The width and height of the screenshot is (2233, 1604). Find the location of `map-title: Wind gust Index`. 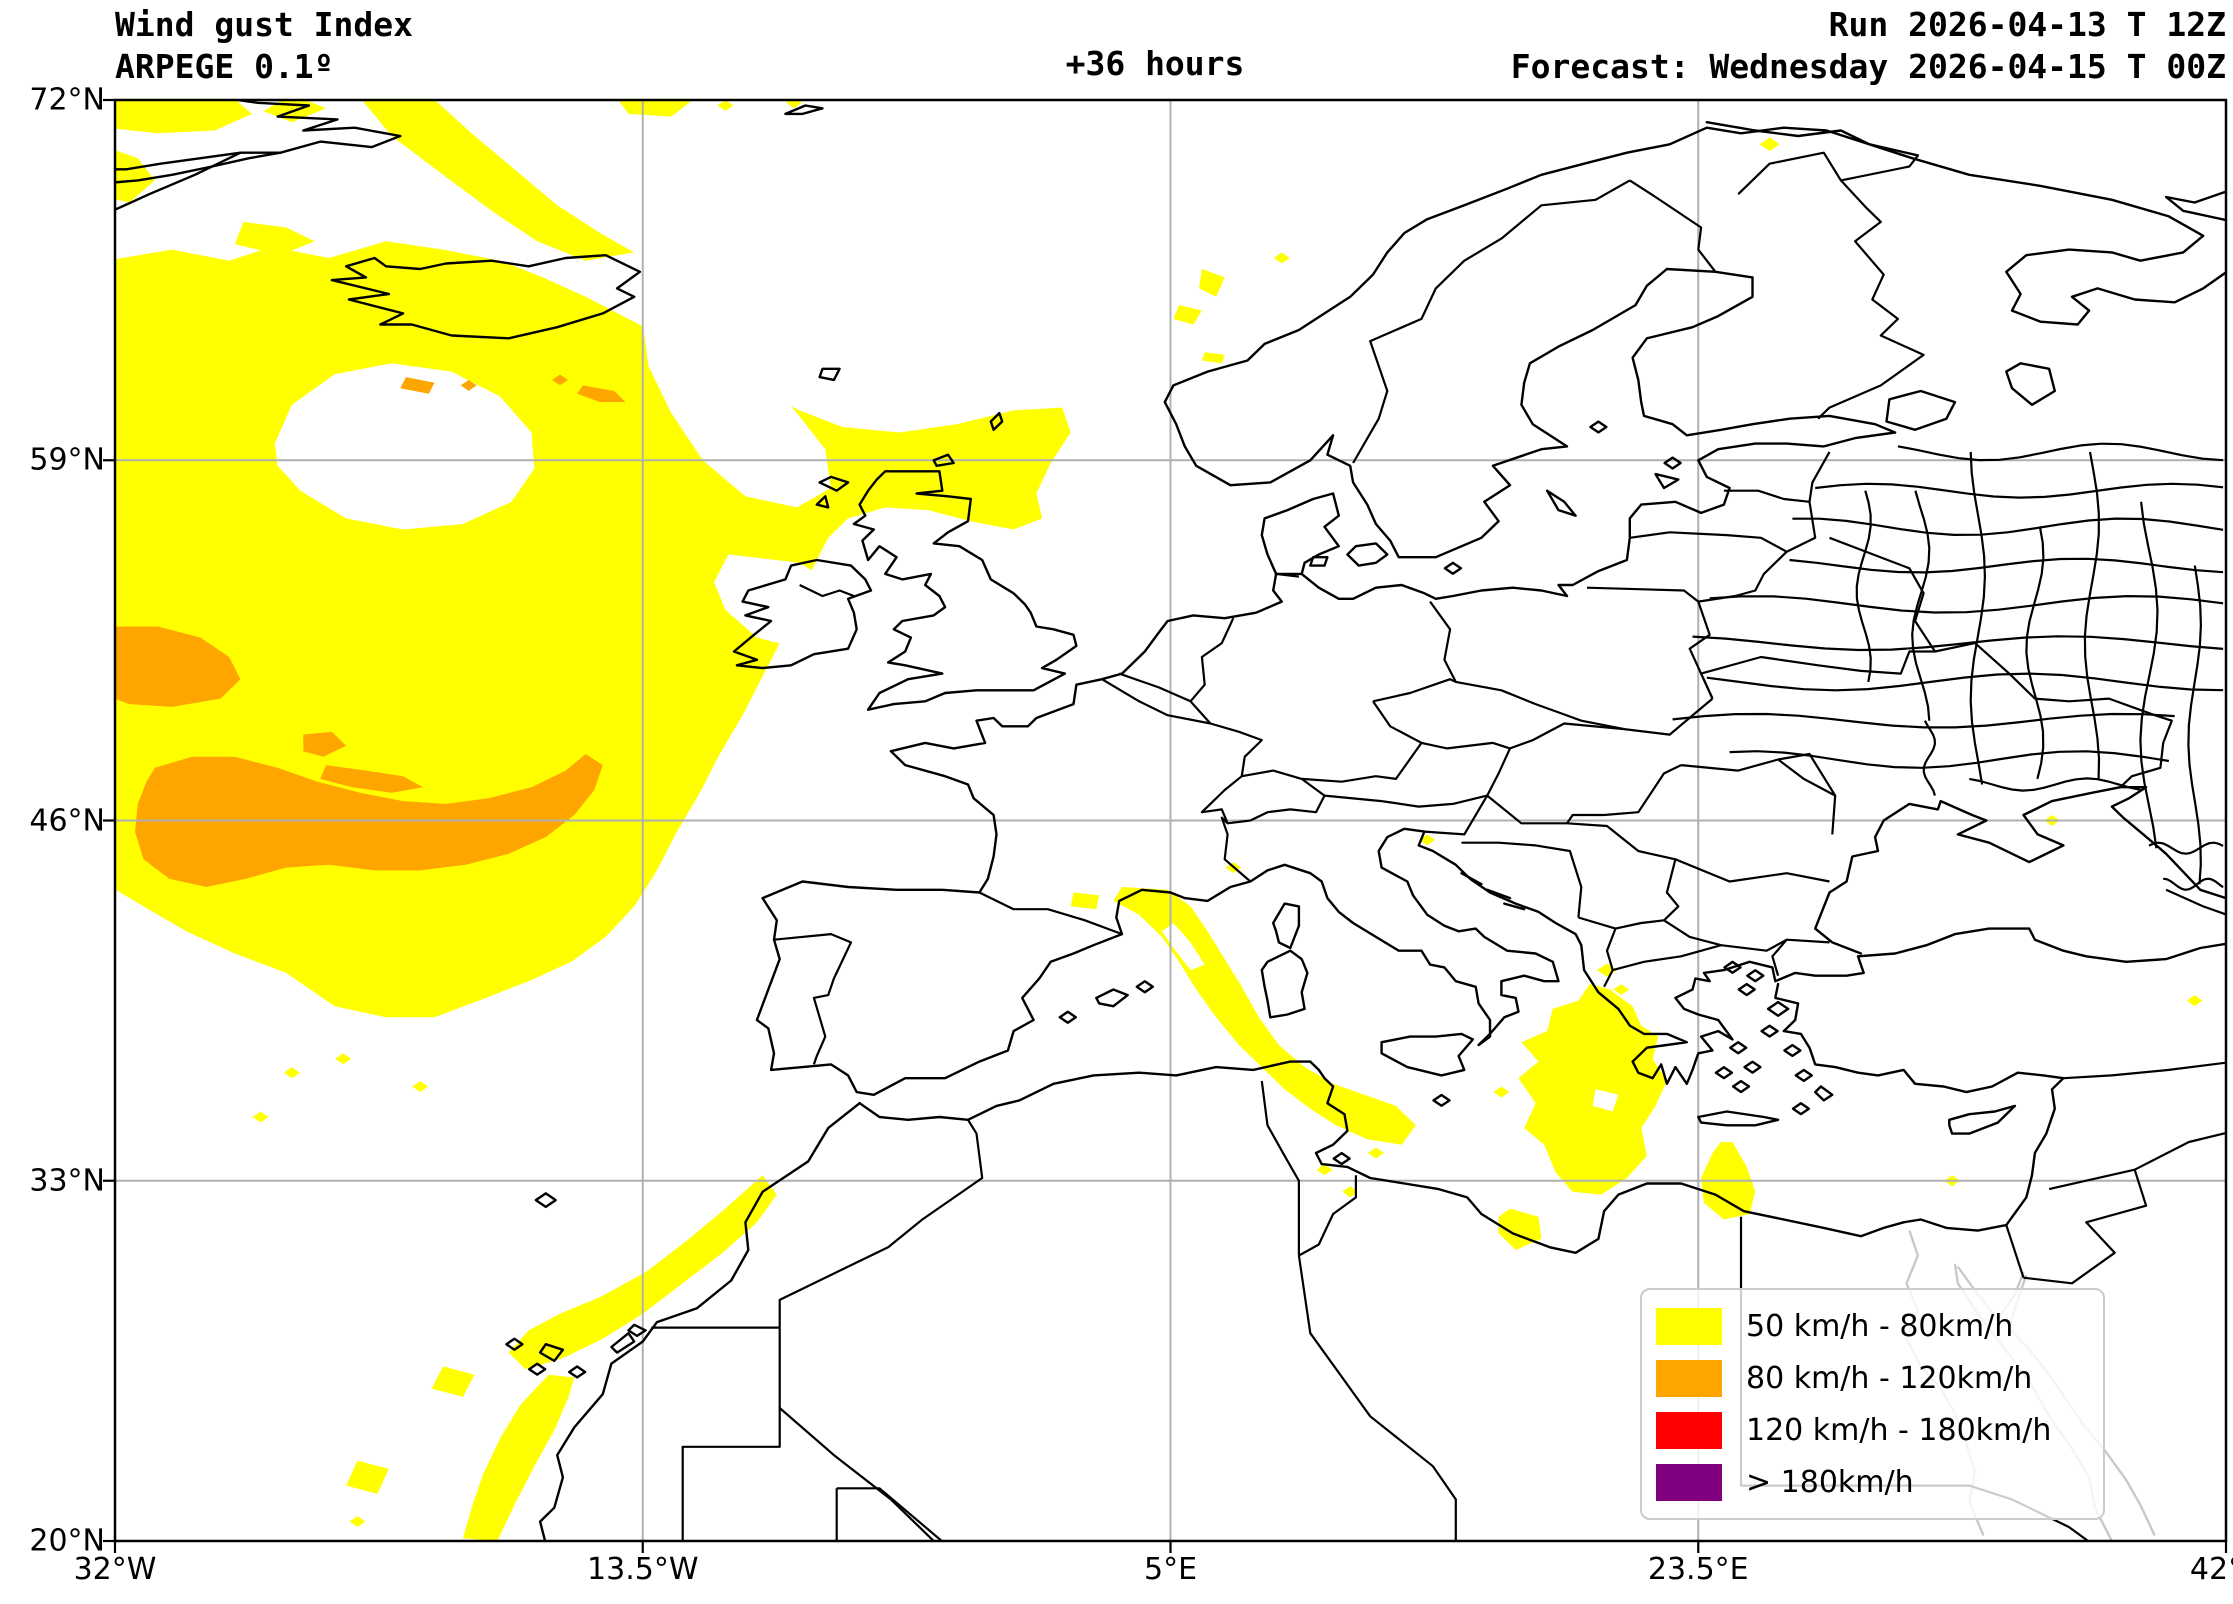

map-title: Wind gust Index is located at coordinates (264, 24).